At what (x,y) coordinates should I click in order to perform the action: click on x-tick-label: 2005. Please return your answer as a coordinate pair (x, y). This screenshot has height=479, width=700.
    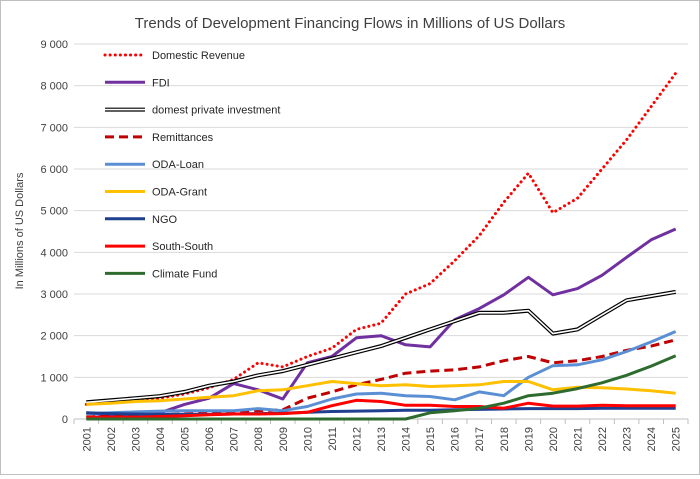
    Looking at the image, I should click on (186, 439).